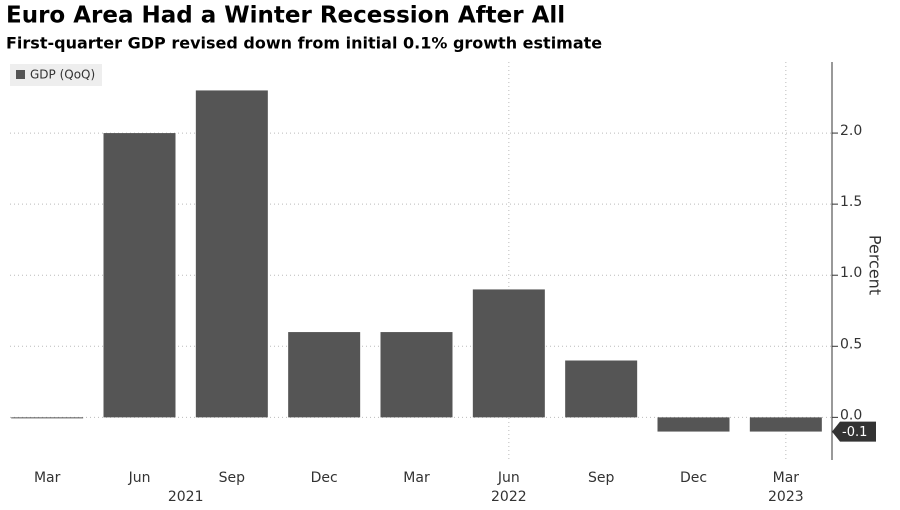 This screenshot has width=900, height=510. I want to click on legend-label: GDP (QoQ), so click(62, 75).